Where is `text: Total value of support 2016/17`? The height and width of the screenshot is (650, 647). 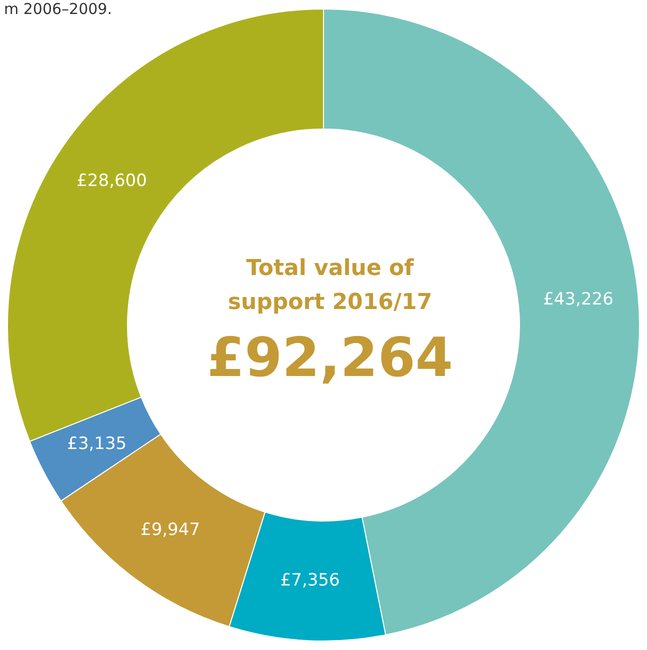
text: Total value of support 2016/17 is located at coordinates (330, 285).